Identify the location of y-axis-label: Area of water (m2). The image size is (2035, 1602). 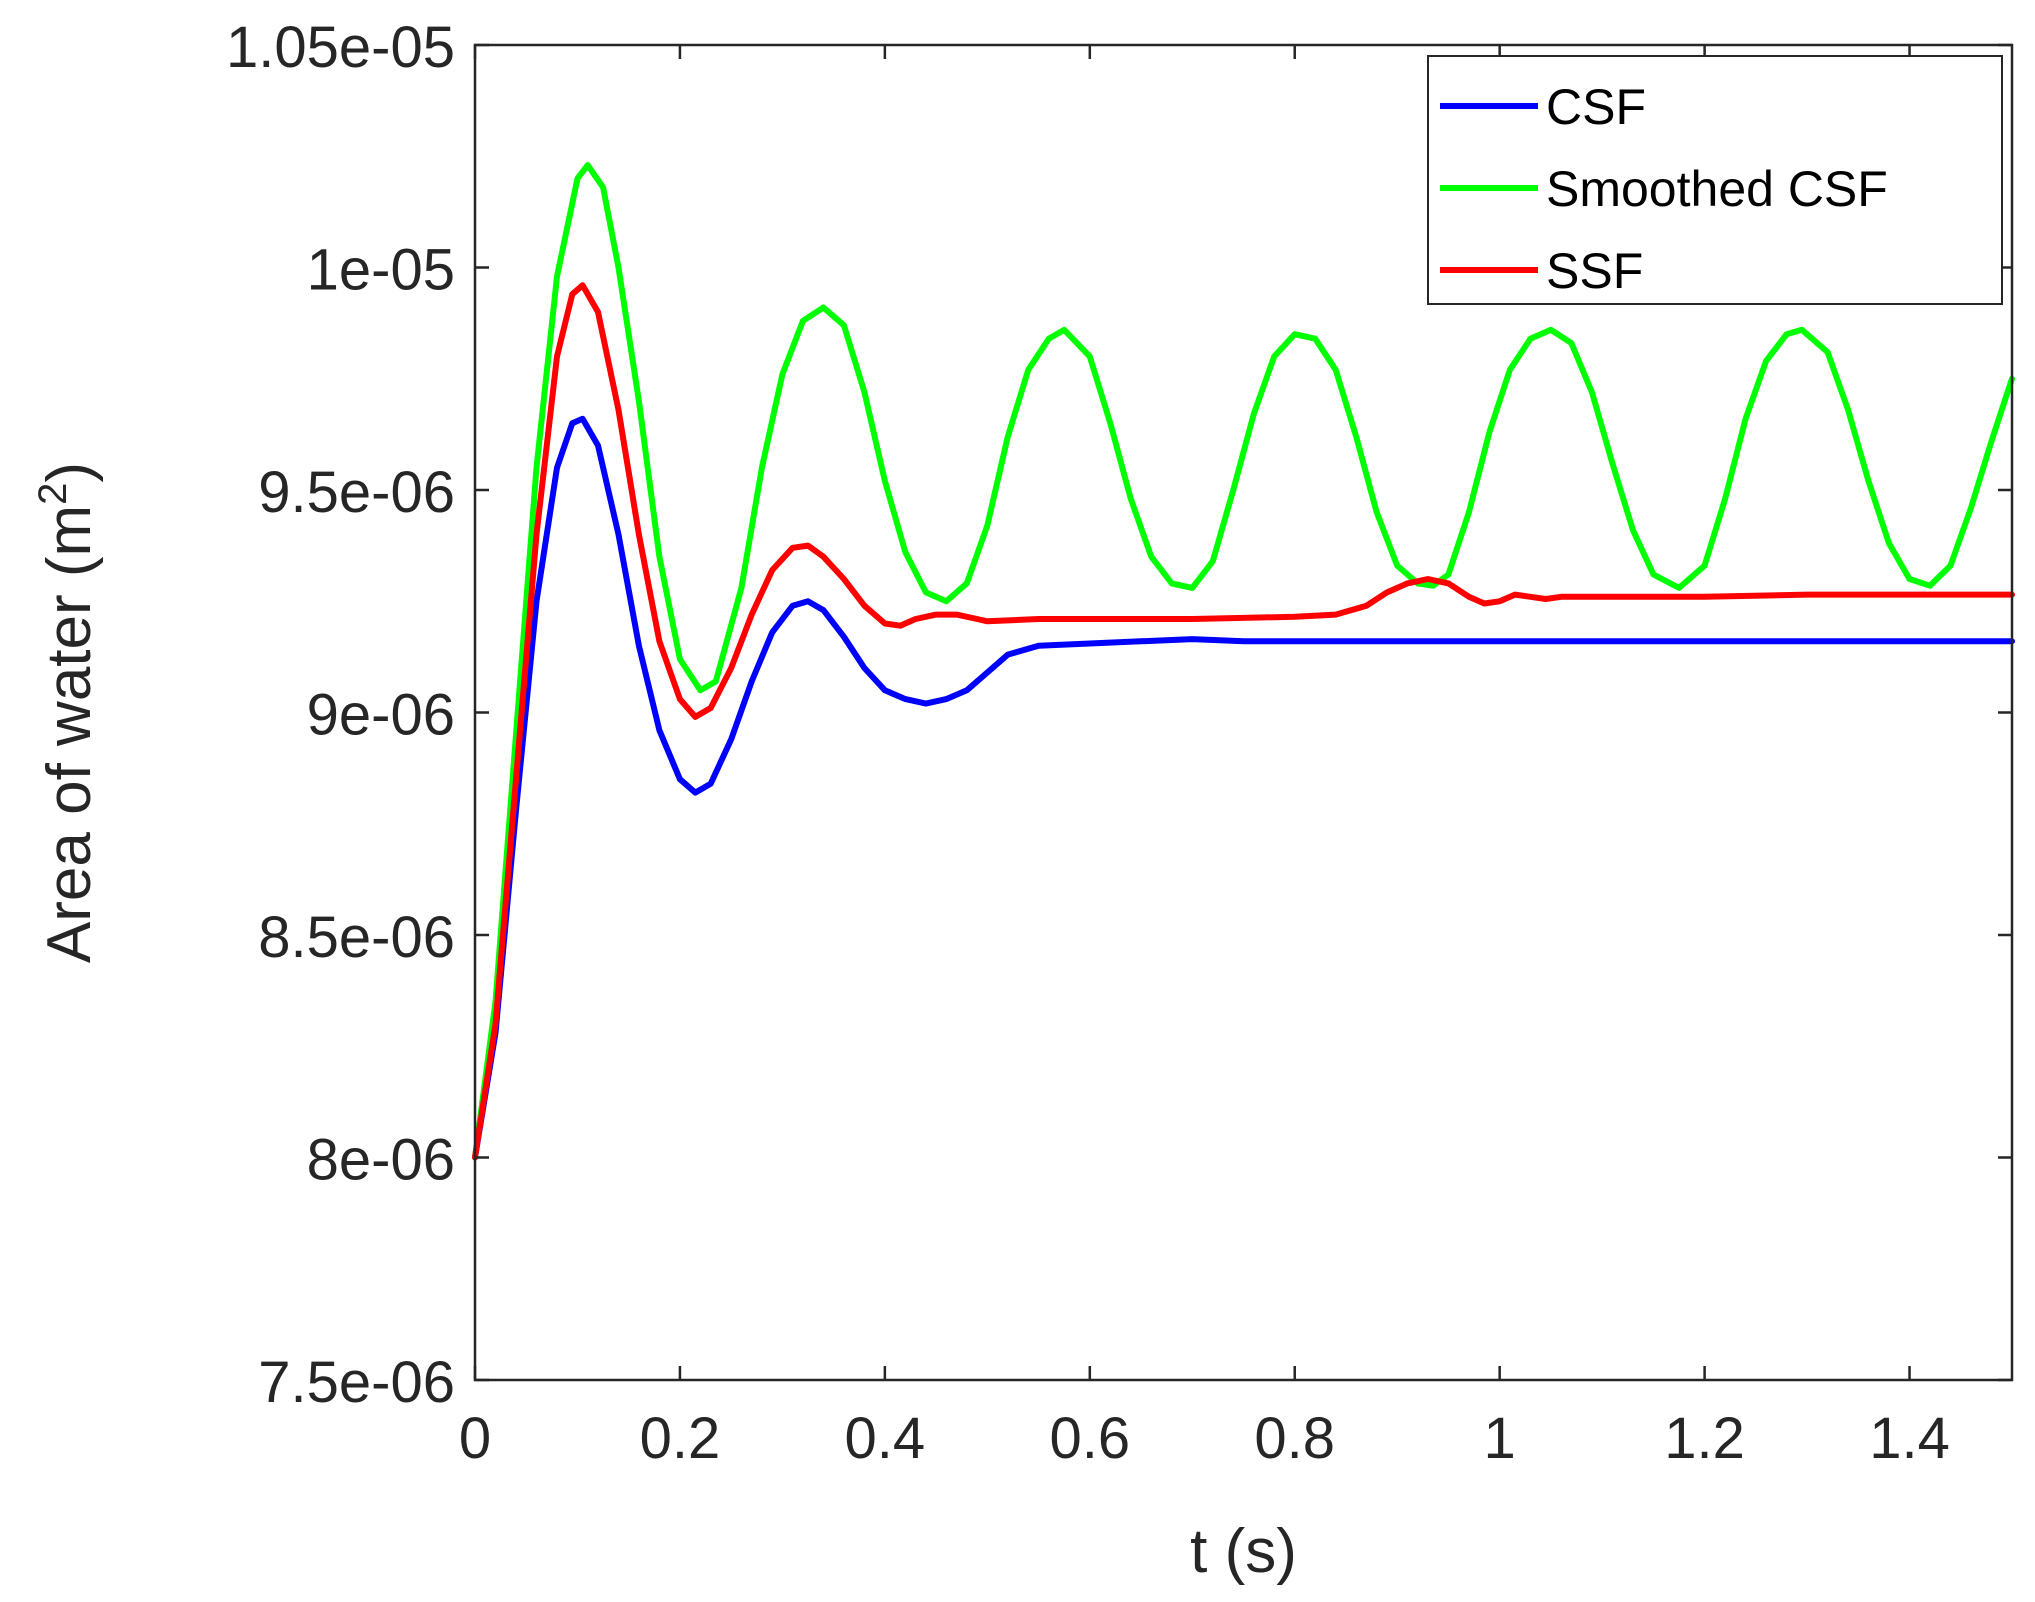
(67, 712).